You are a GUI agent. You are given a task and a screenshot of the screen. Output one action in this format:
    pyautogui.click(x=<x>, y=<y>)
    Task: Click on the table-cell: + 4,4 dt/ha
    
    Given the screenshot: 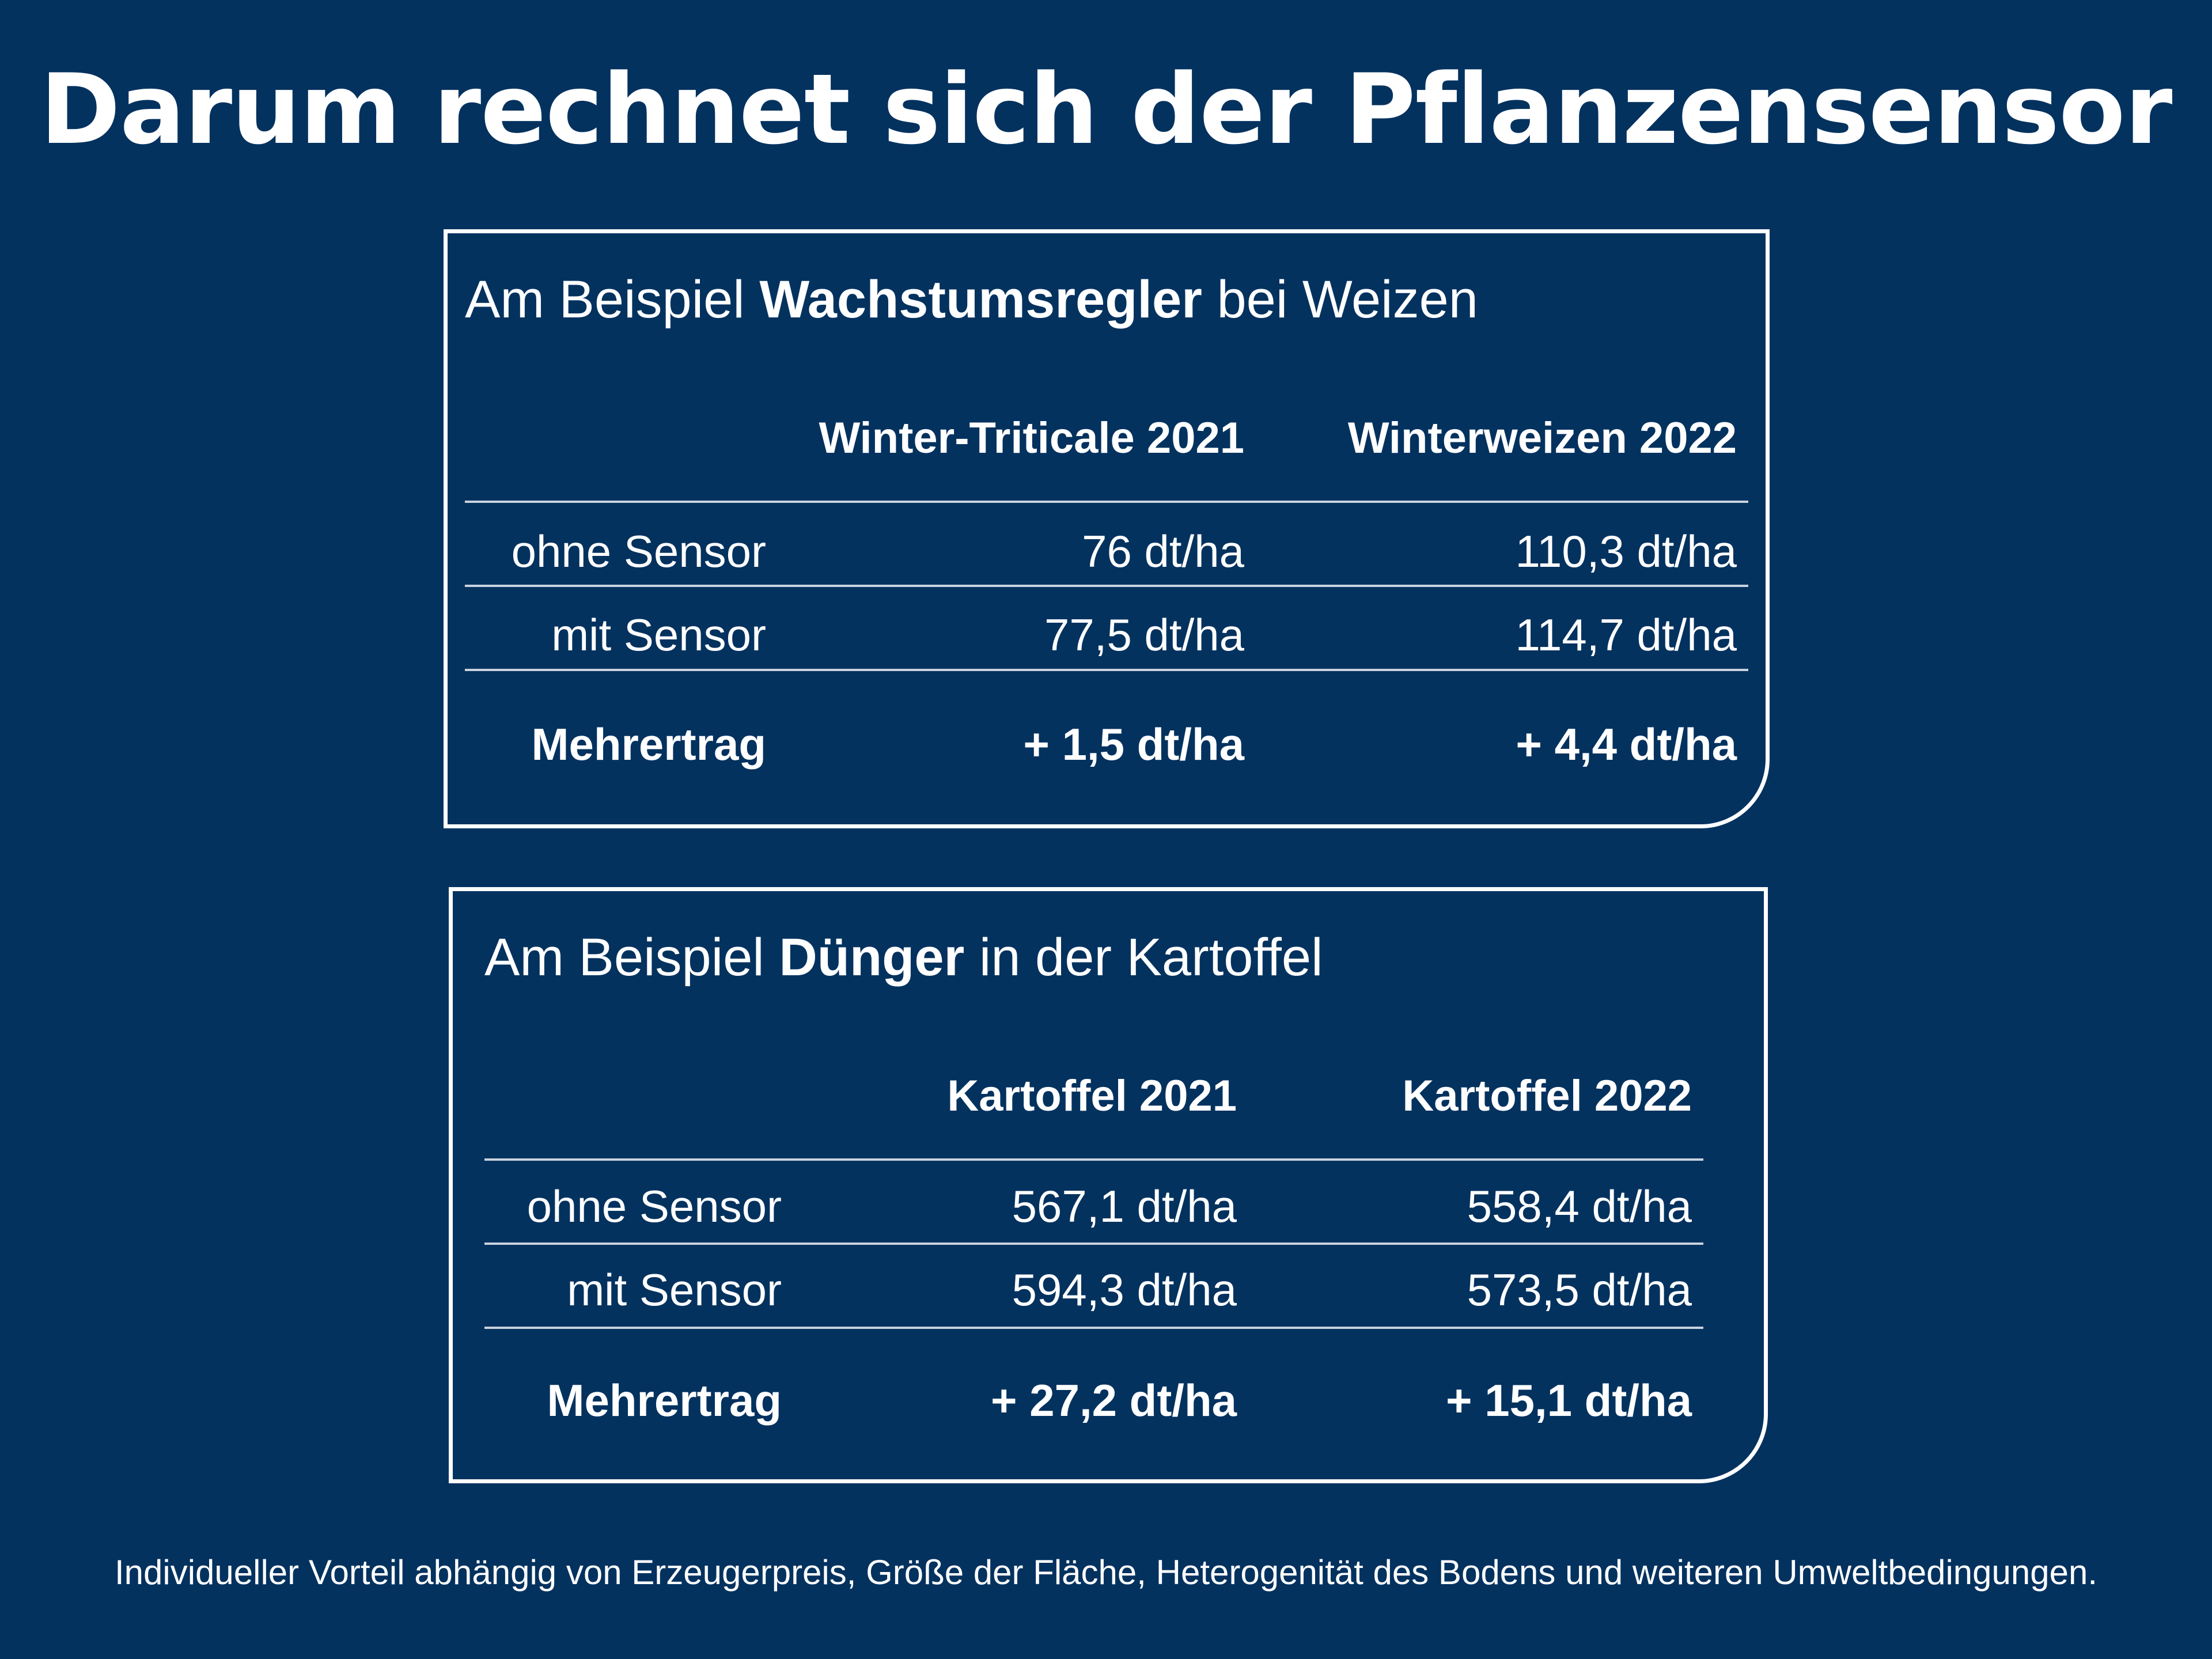 What is the action you would take?
    pyautogui.click(x=1626, y=744)
    